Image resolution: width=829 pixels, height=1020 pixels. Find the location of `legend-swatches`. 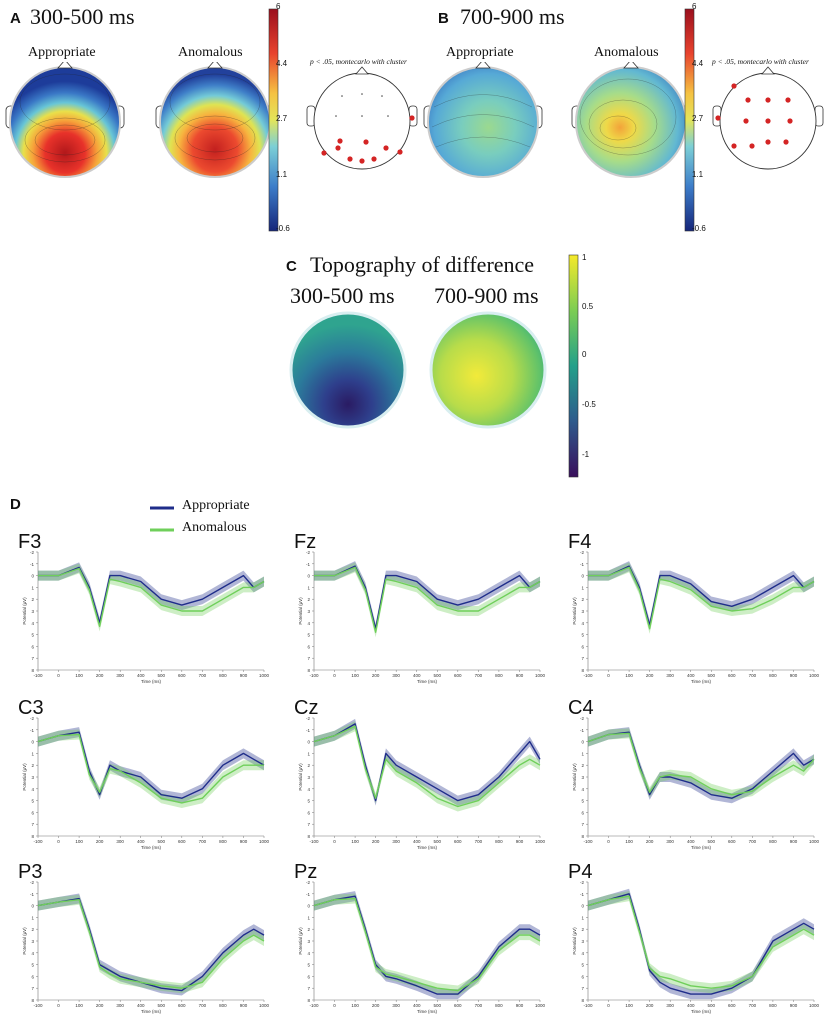

legend-swatches is located at coordinates (162, 519).